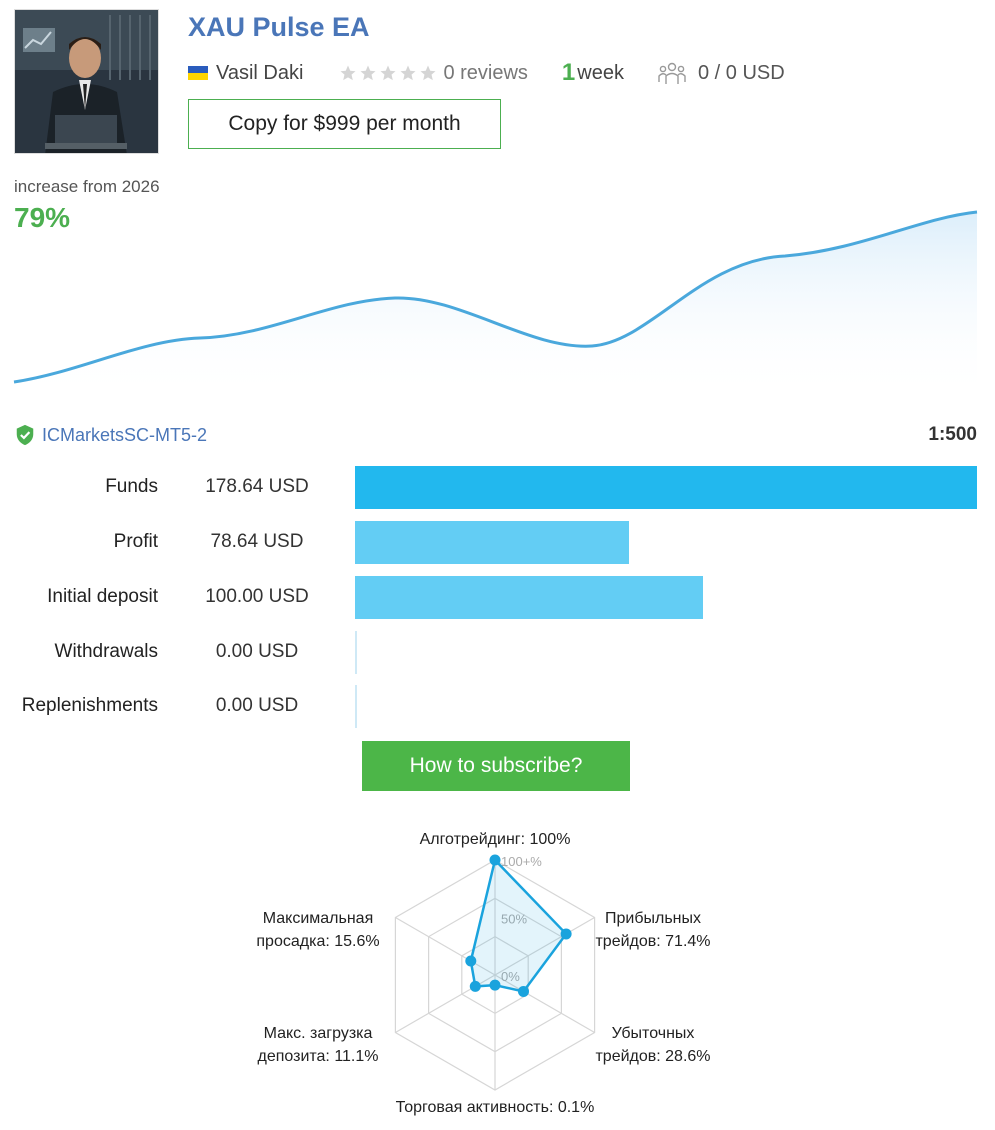 Image resolution: width=995 pixels, height=1130 pixels. I want to click on stat-value: 78.64 USD, so click(257, 541).